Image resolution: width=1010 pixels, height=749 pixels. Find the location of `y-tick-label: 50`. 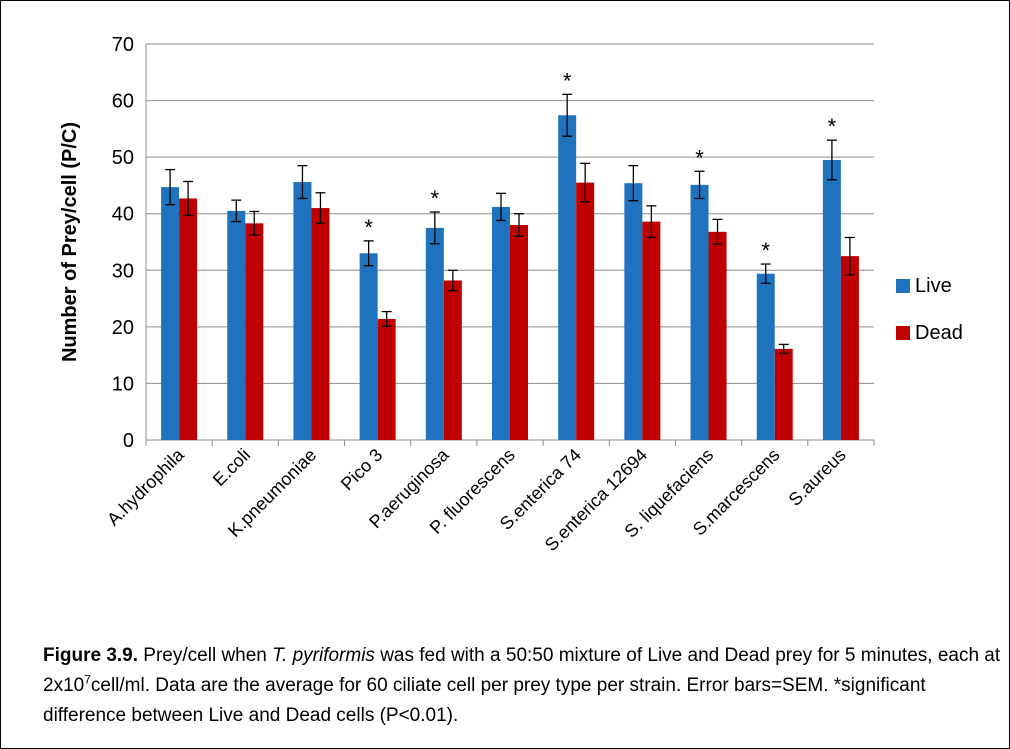

y-tick-label: 50 is located at coordinates (123, 158).